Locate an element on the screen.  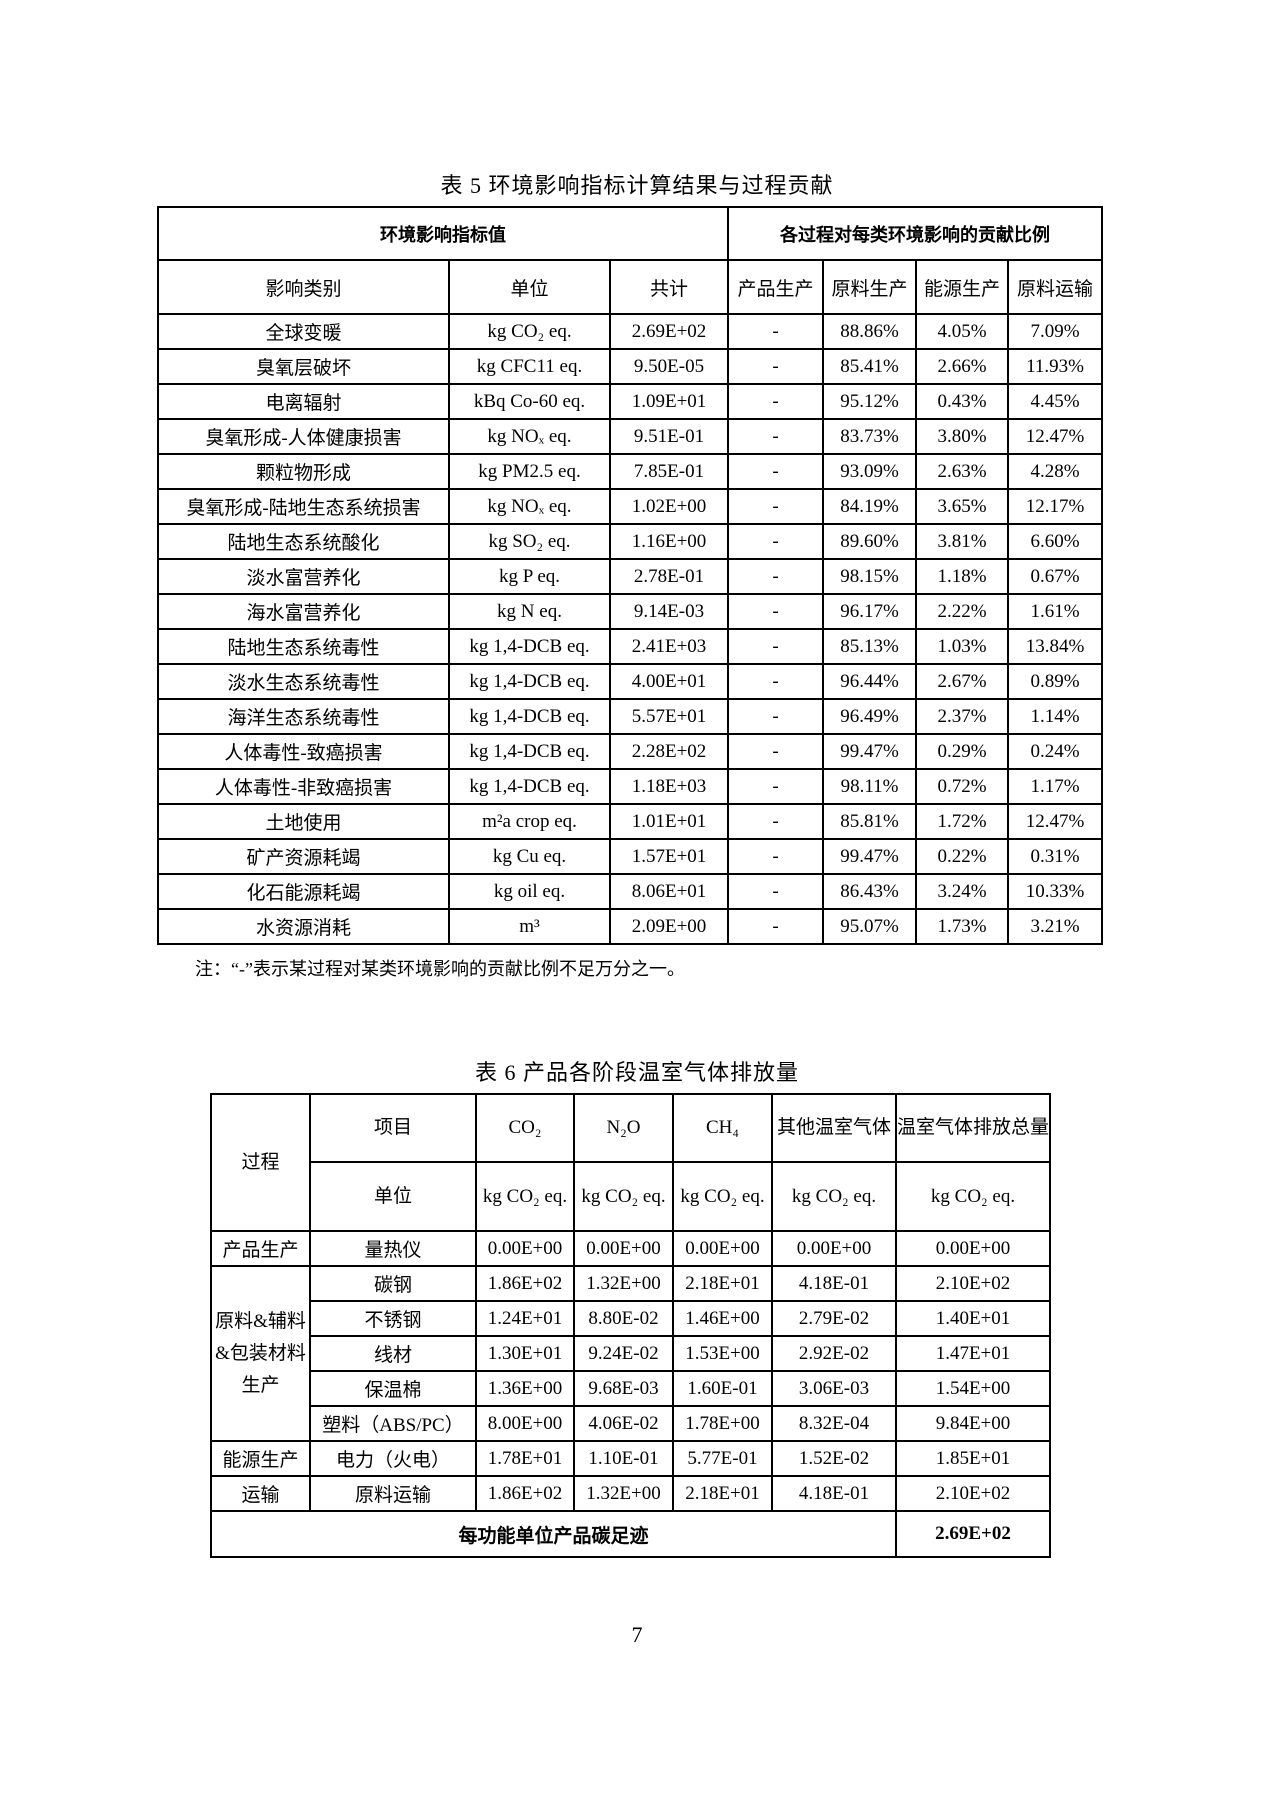
cell-raw: 98.11% is located at coordinates (870, 786).